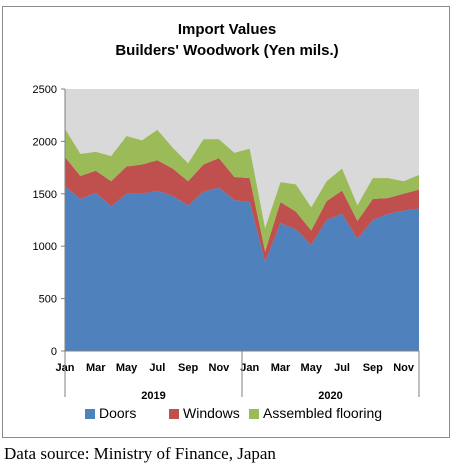  I want to click on legend-label: Windows, so click(211, 413).